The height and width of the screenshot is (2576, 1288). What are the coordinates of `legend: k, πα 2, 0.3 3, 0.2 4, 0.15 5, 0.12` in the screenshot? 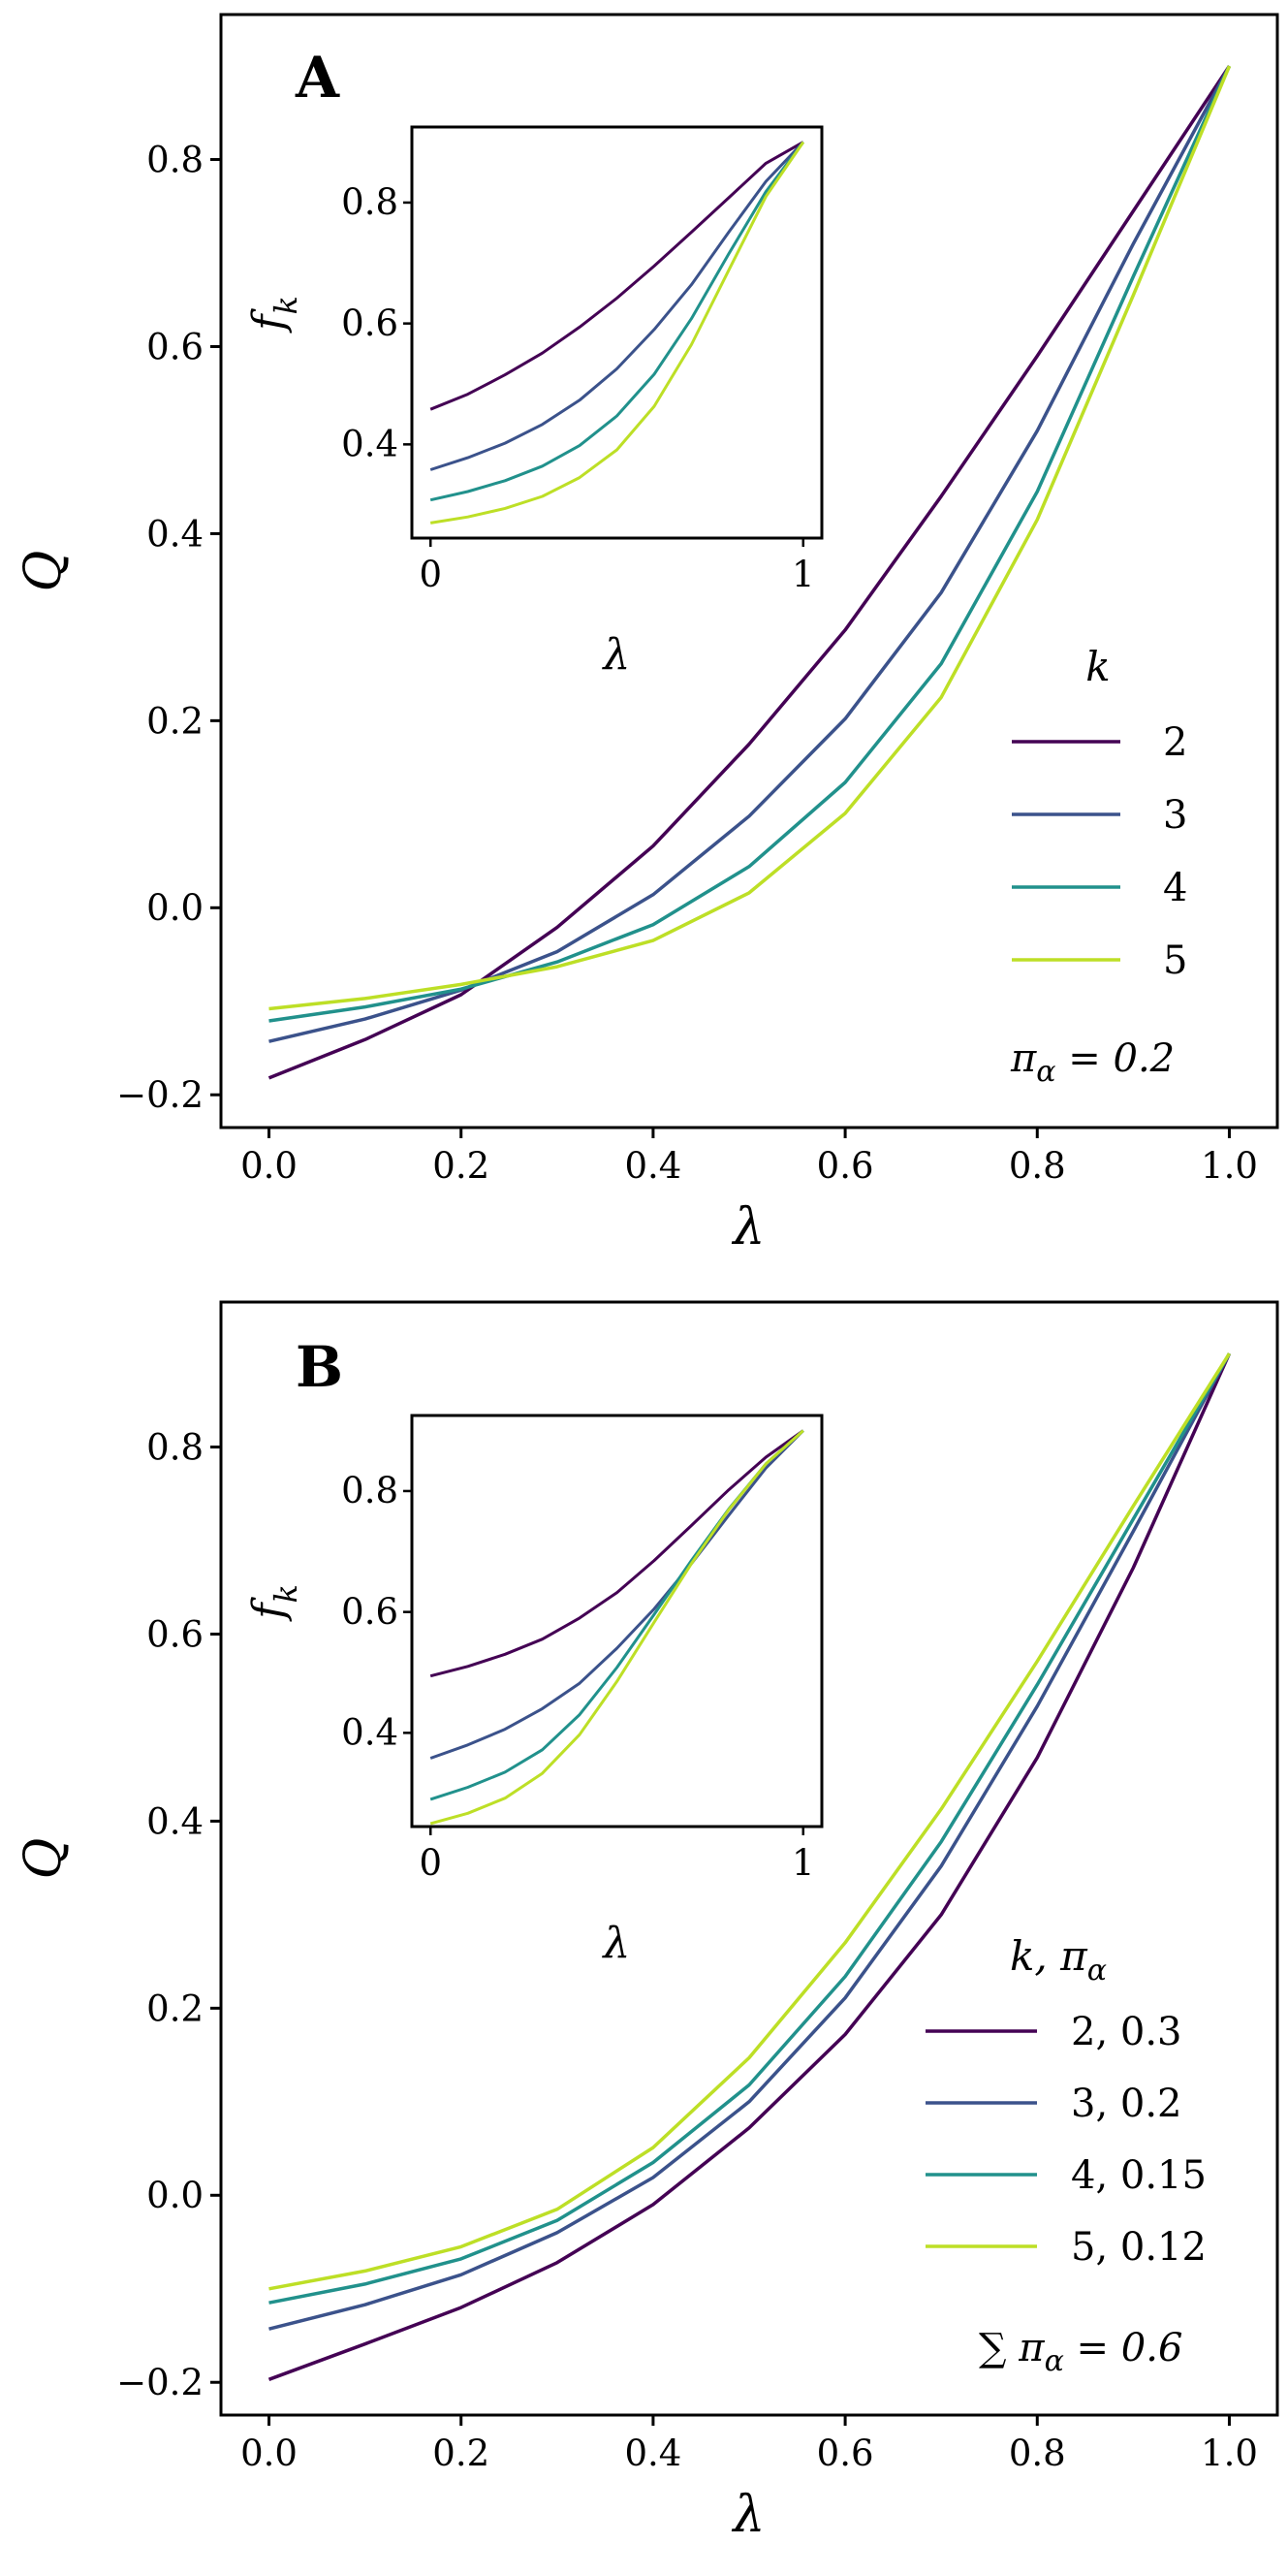 It's located at (1066, 2101).